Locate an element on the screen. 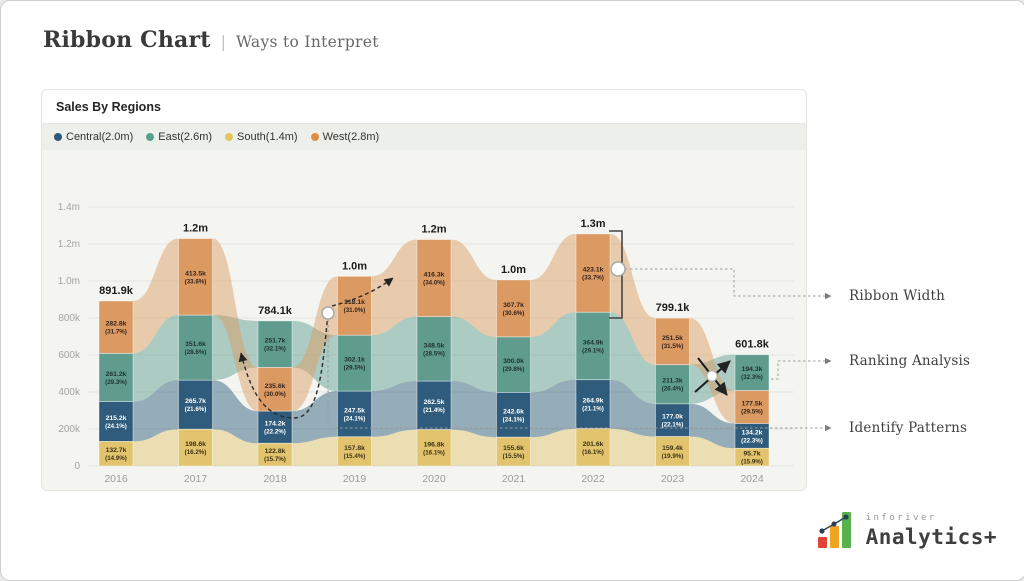 The image size is (1024, 581). segment-pct-label: (21.4%) is located at coordinates (434, 410).